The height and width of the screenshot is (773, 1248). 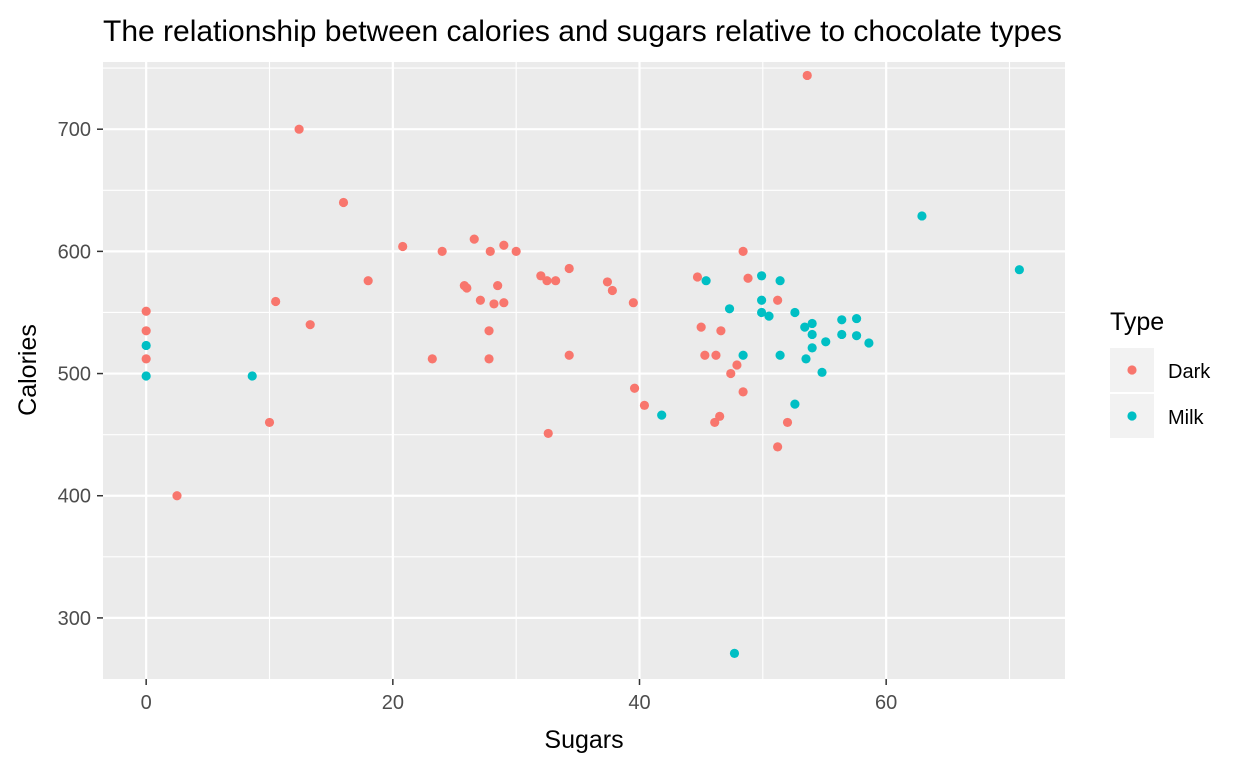 I want to click on y-tick-label: 400, so click(x=74, y=497).